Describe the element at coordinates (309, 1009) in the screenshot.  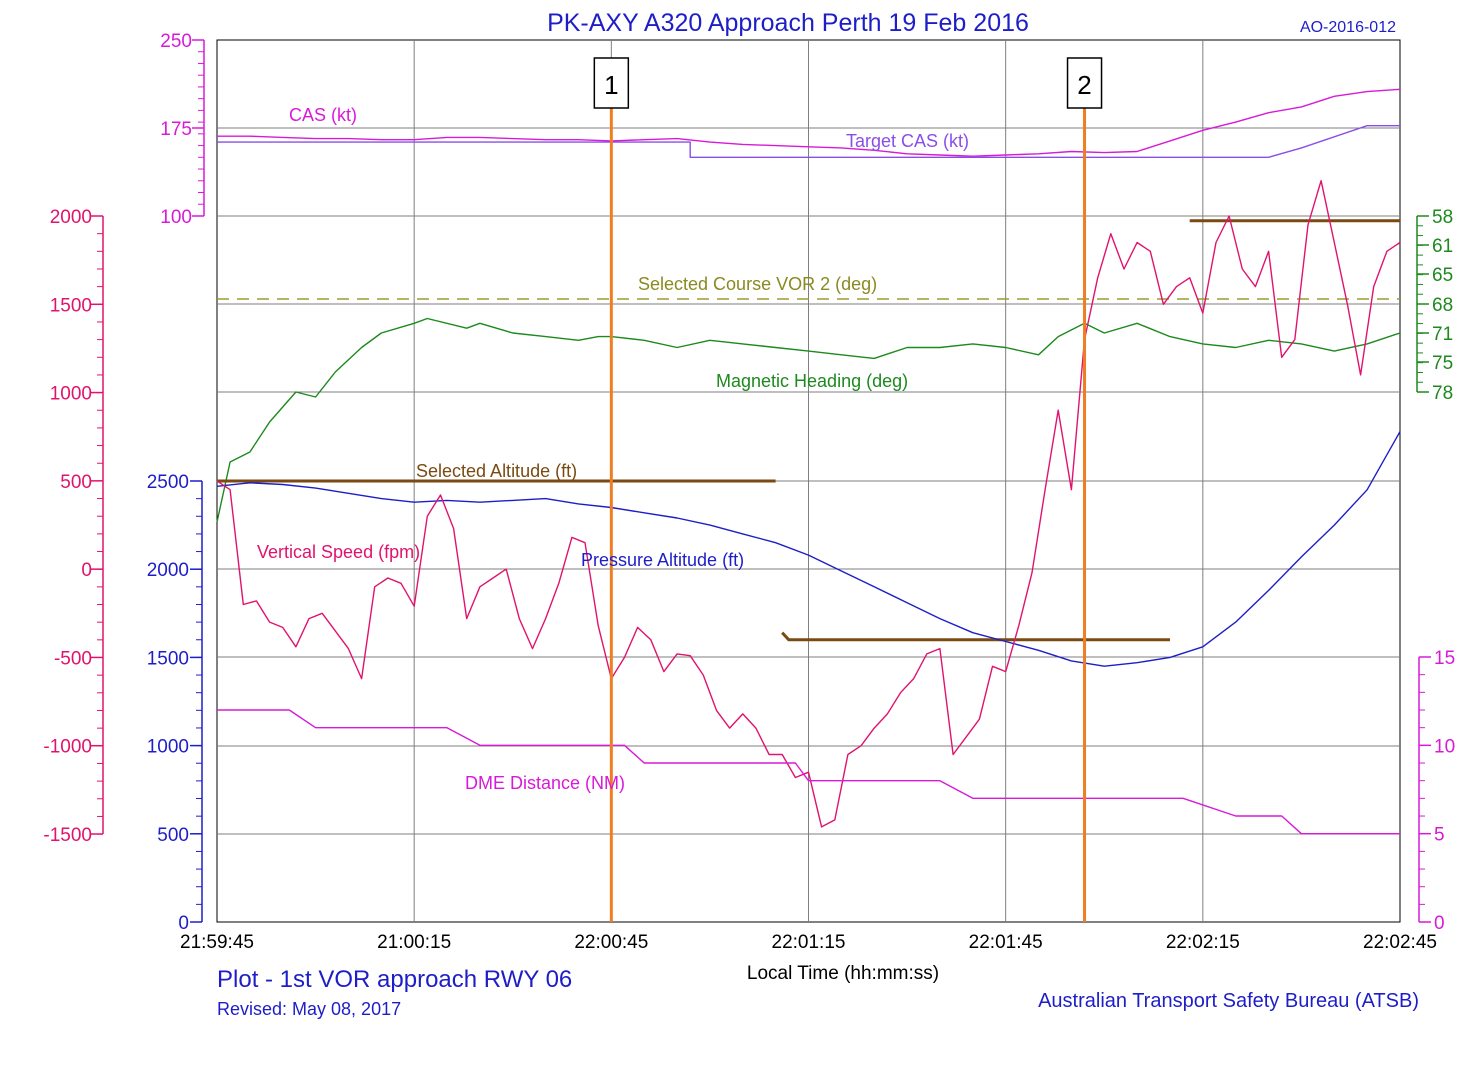
I see `revised-date: Revised: May 08, 2017` at that location.